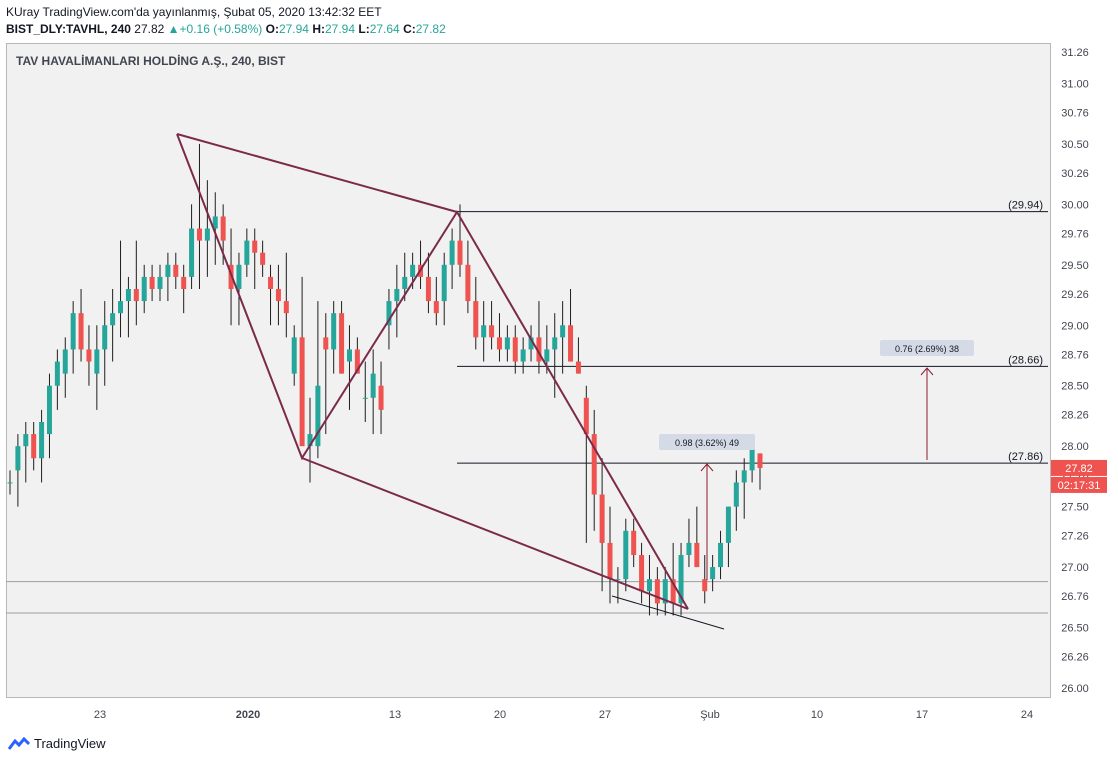 The width and height of the screenshot is (1118, 764). What do you see at coordinates (317, 173) in the screenshot?
I see `upper-trendline` at bounding box center [317, 173].